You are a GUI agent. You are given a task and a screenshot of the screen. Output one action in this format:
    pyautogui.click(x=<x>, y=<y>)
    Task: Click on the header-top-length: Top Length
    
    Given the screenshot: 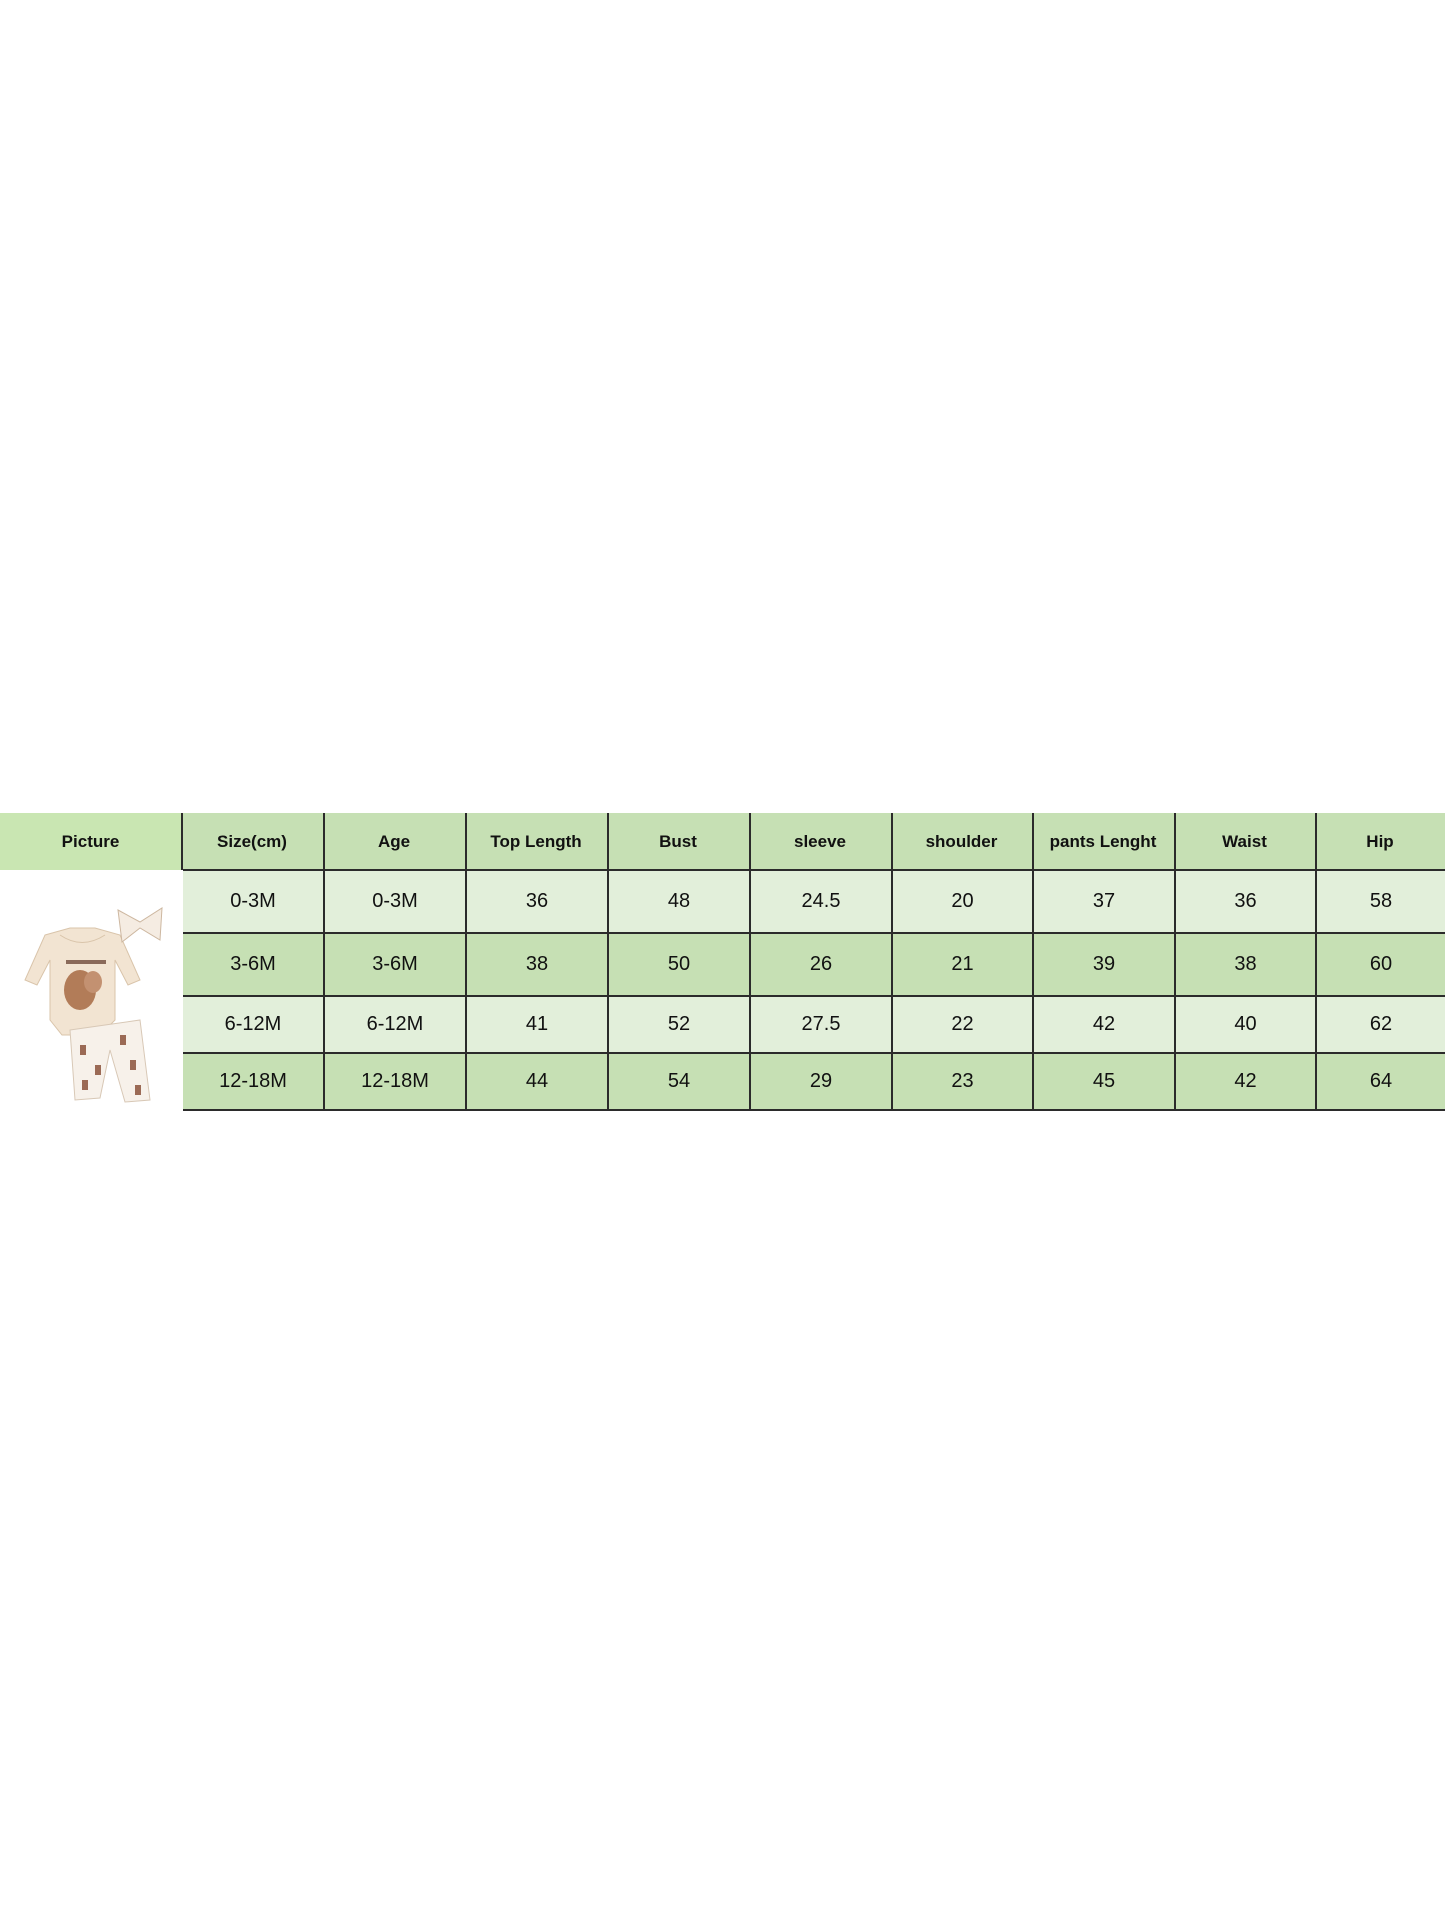 What is the action you would take?
    pyautogui.click(x=536, y=841)
    